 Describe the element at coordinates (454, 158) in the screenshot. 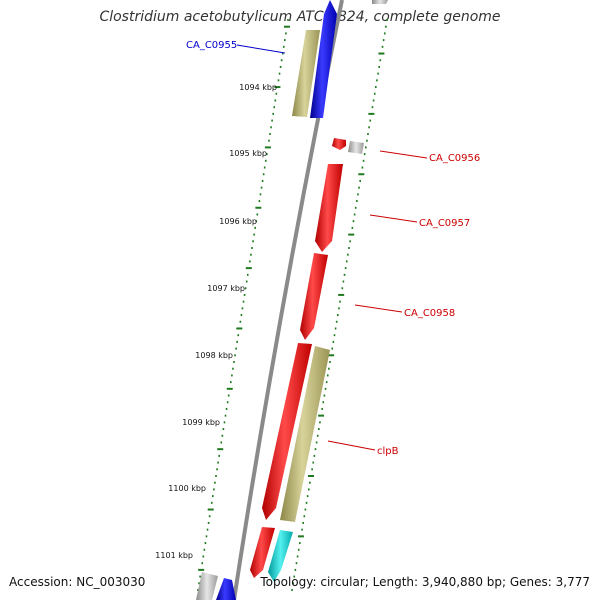

I see `gene-label-CA_C0956: CA_C0956` at that location.